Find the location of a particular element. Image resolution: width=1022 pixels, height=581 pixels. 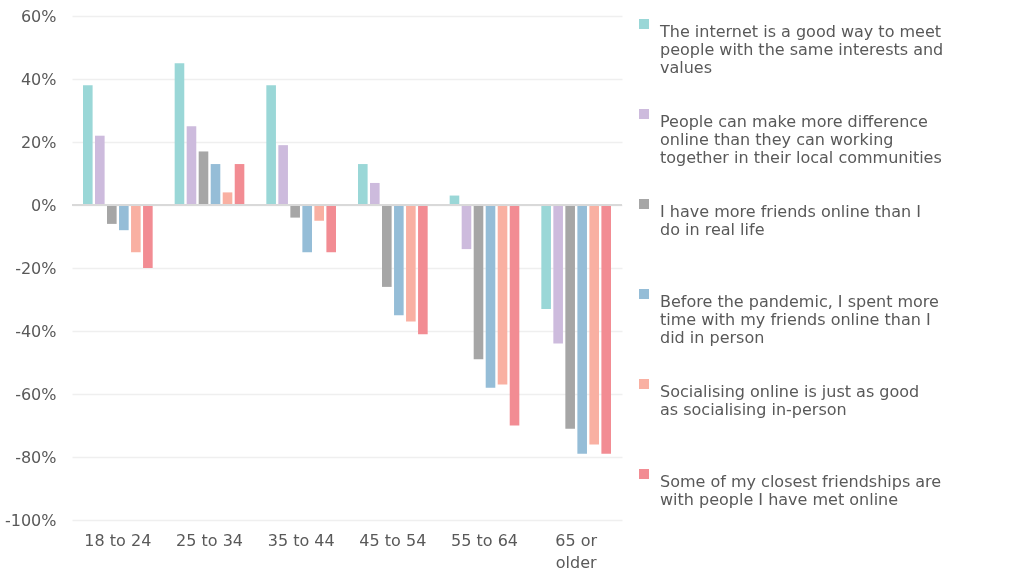

y-tick-label: 40% is located at coordinates (38, 79).